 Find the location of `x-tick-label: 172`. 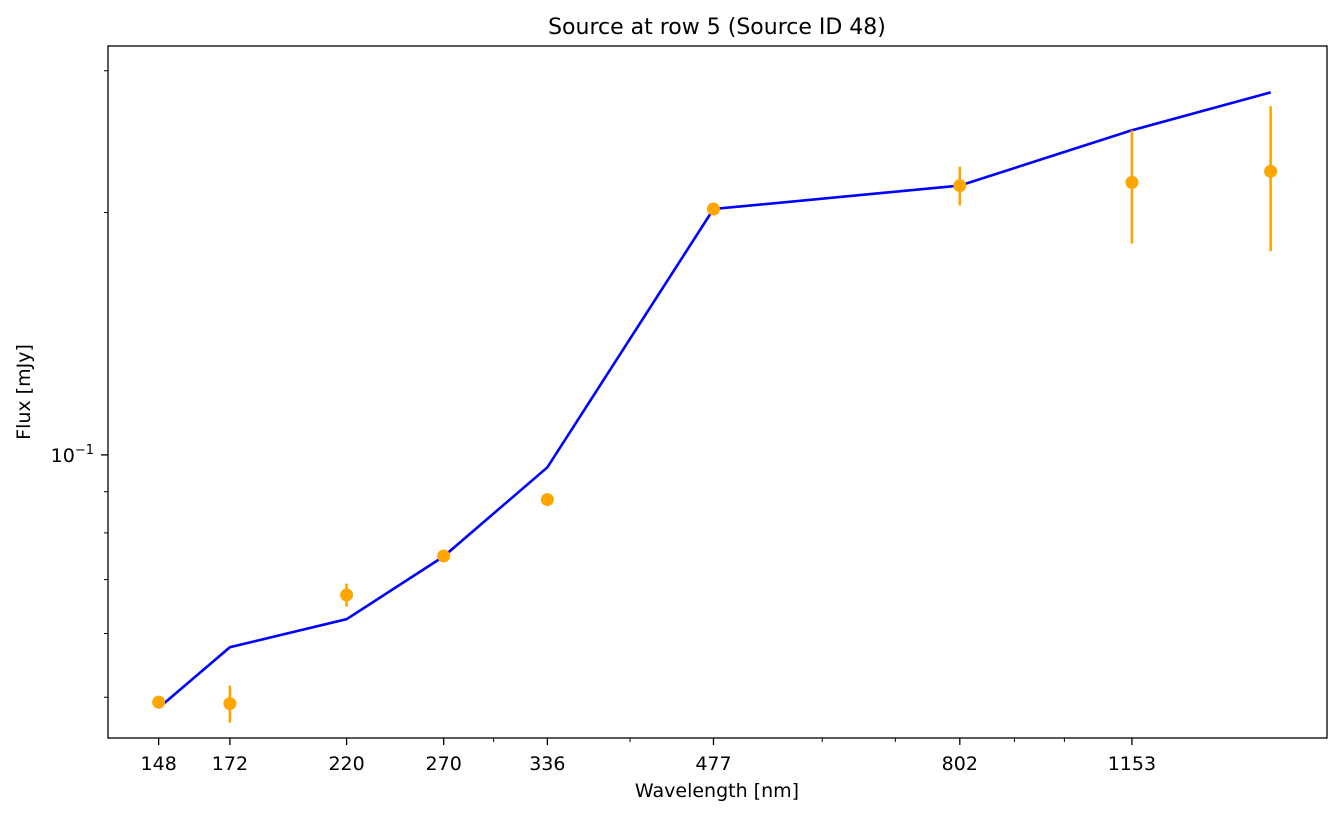

x-tick-label: 172 is located at coordinates (230, 764).